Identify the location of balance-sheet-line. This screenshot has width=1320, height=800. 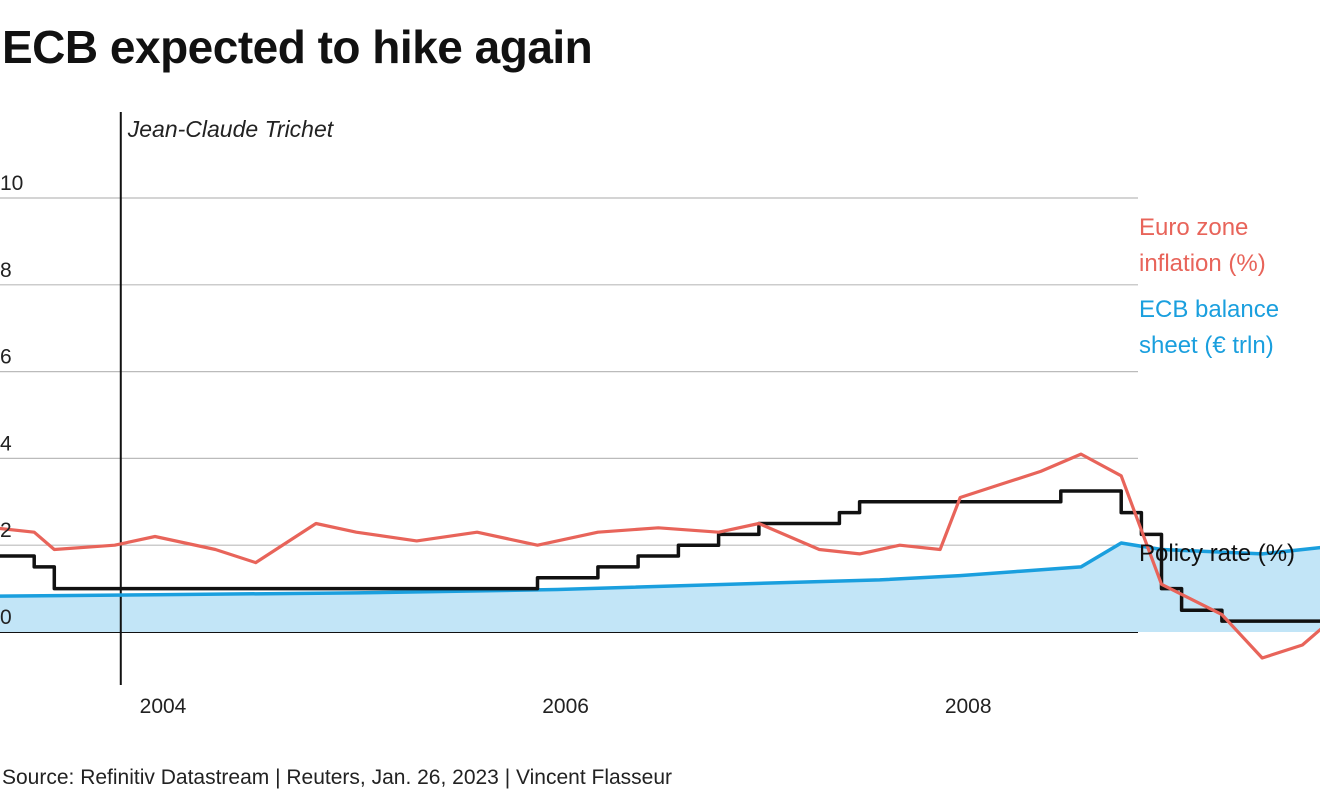
(660, 569).